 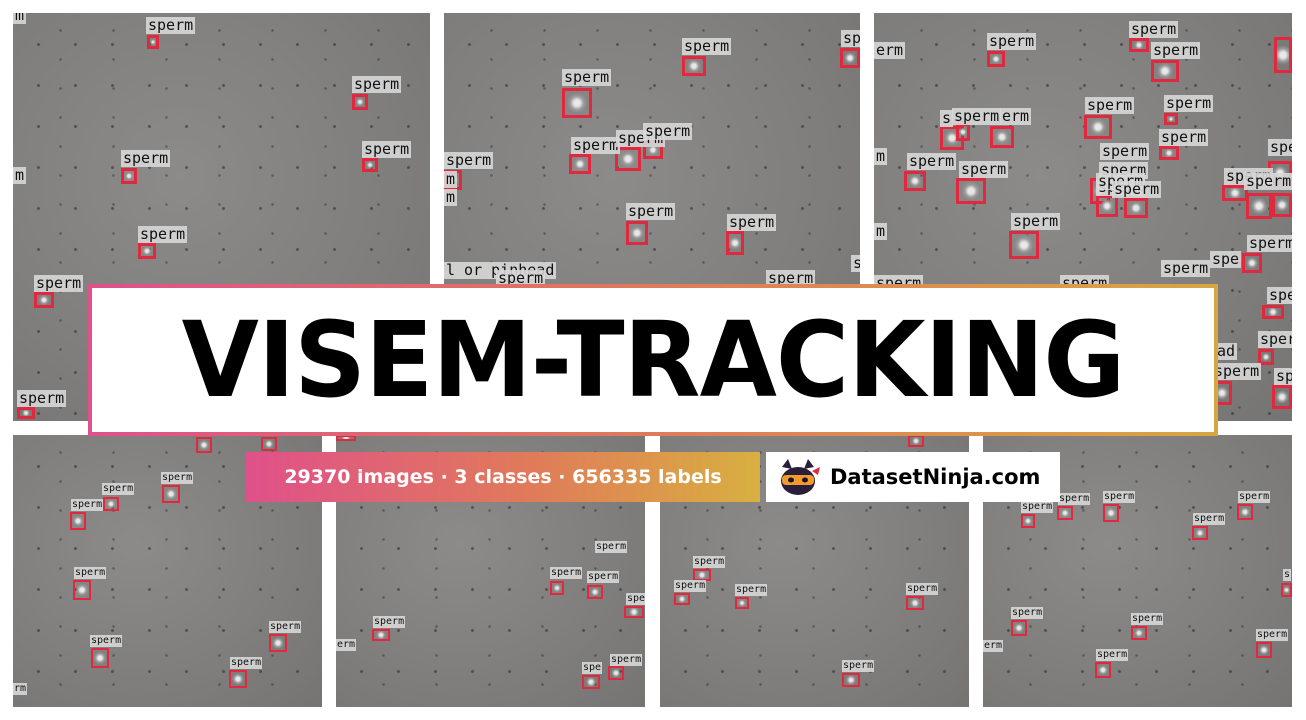 I want to click on ninja-cat-icon, so click(x=800, y=477).